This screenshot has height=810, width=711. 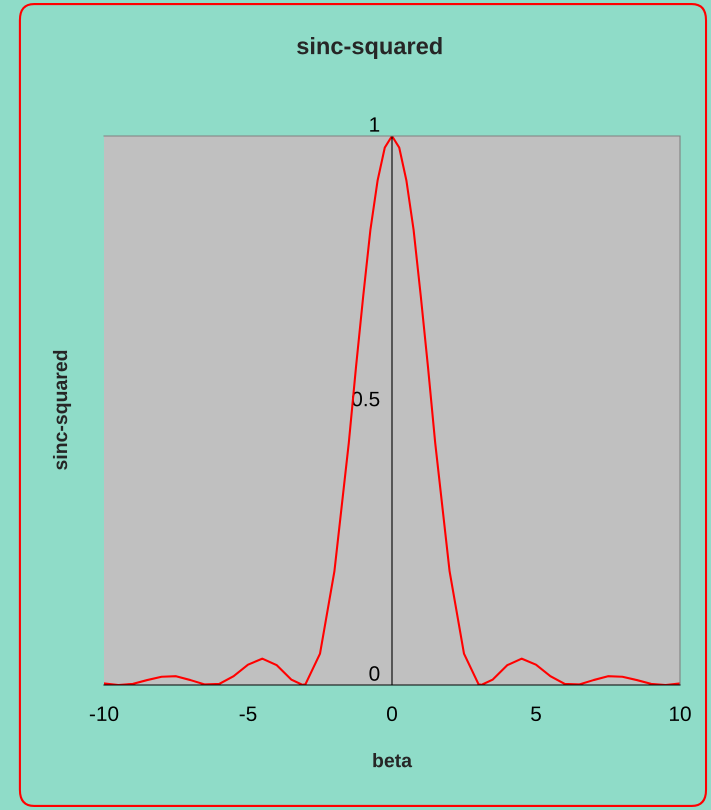 I want to click on y-axis-title: sinc-squared, so click(x=62, y=410).